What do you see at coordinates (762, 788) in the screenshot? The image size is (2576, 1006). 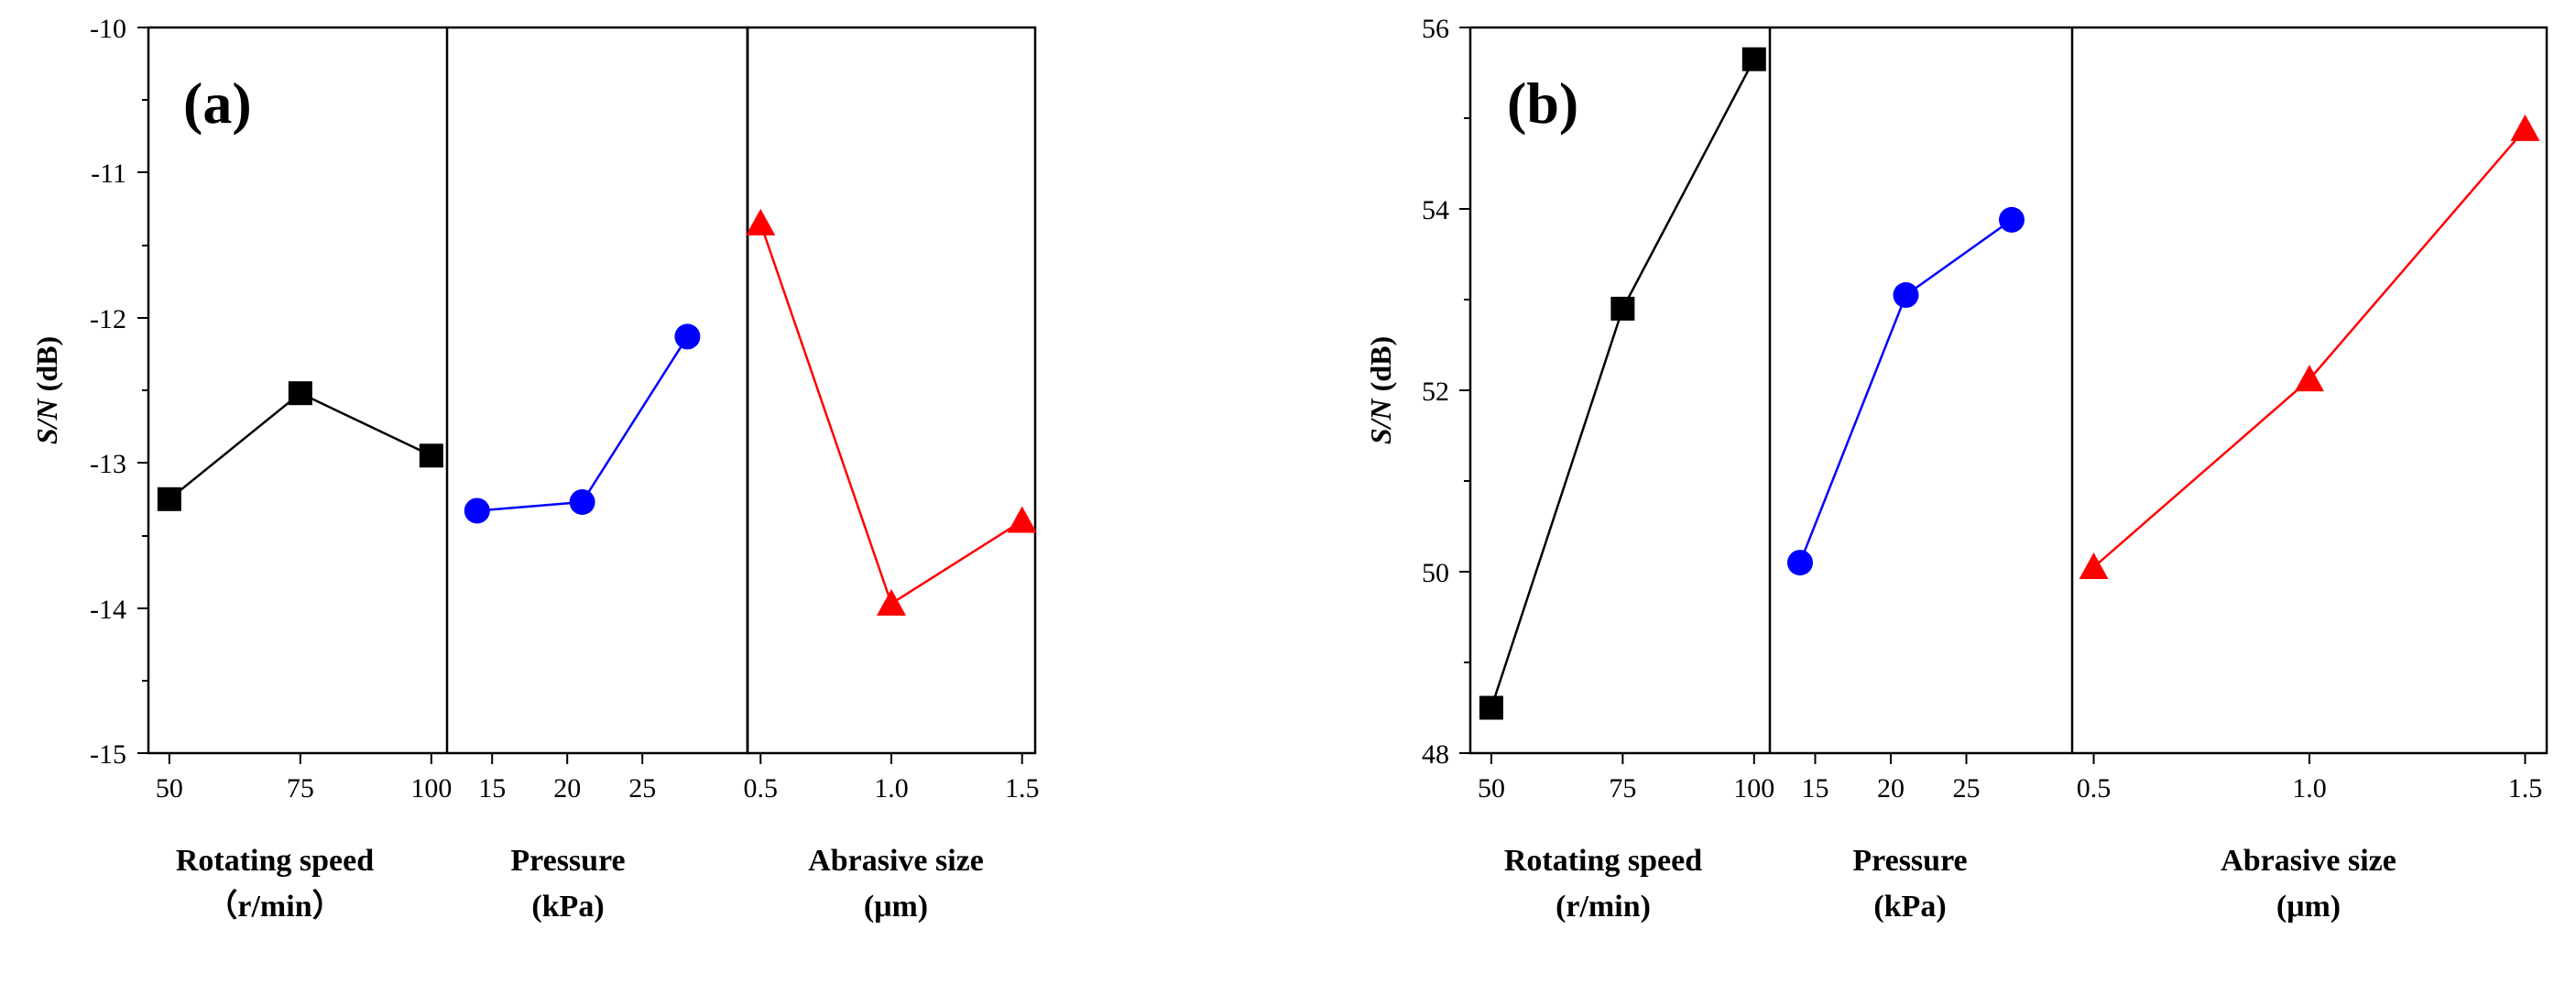 I see `panel-a-abrasive-size-tick-label: 0.5` at bounding box center [762, 788].